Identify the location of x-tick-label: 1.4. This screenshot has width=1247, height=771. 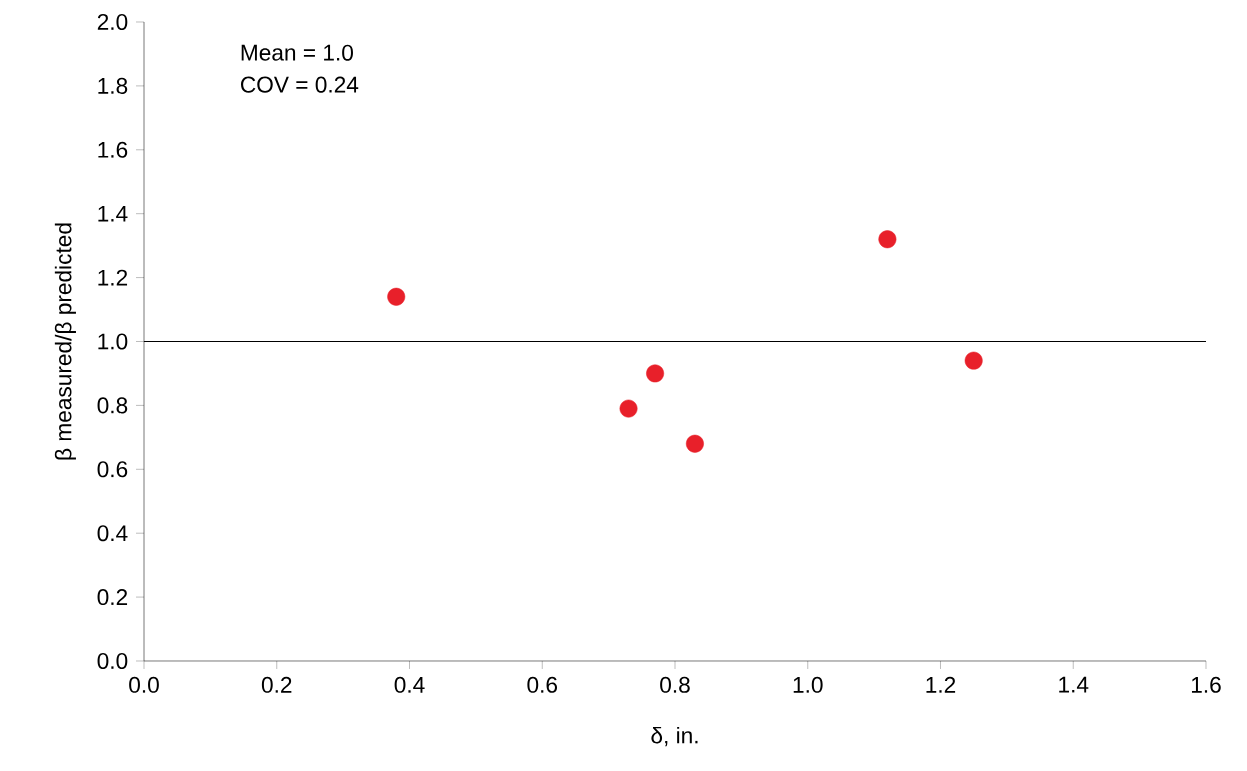
(1074, 684).